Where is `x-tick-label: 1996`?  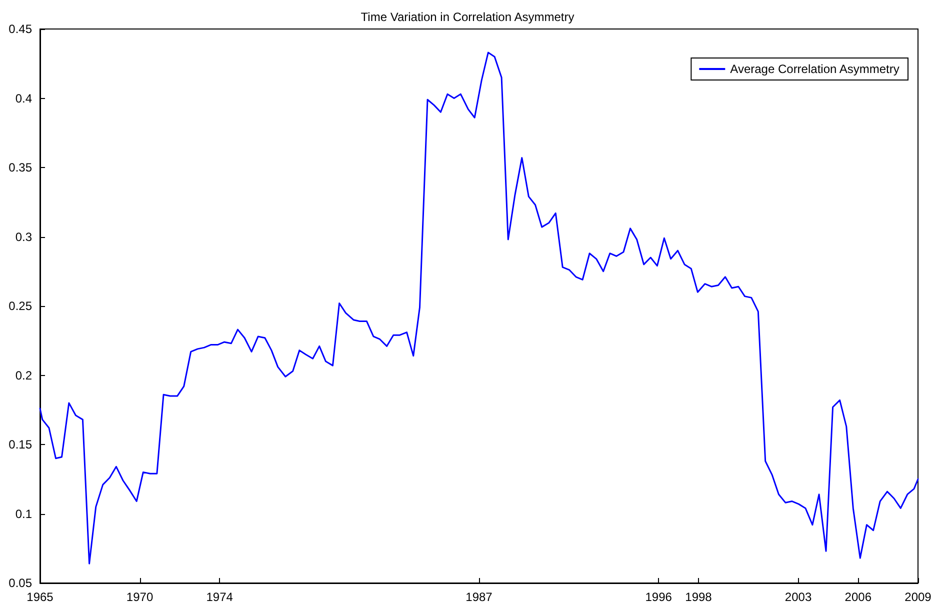
x-tick-label: 1996 is located at coordinates (658, 597).